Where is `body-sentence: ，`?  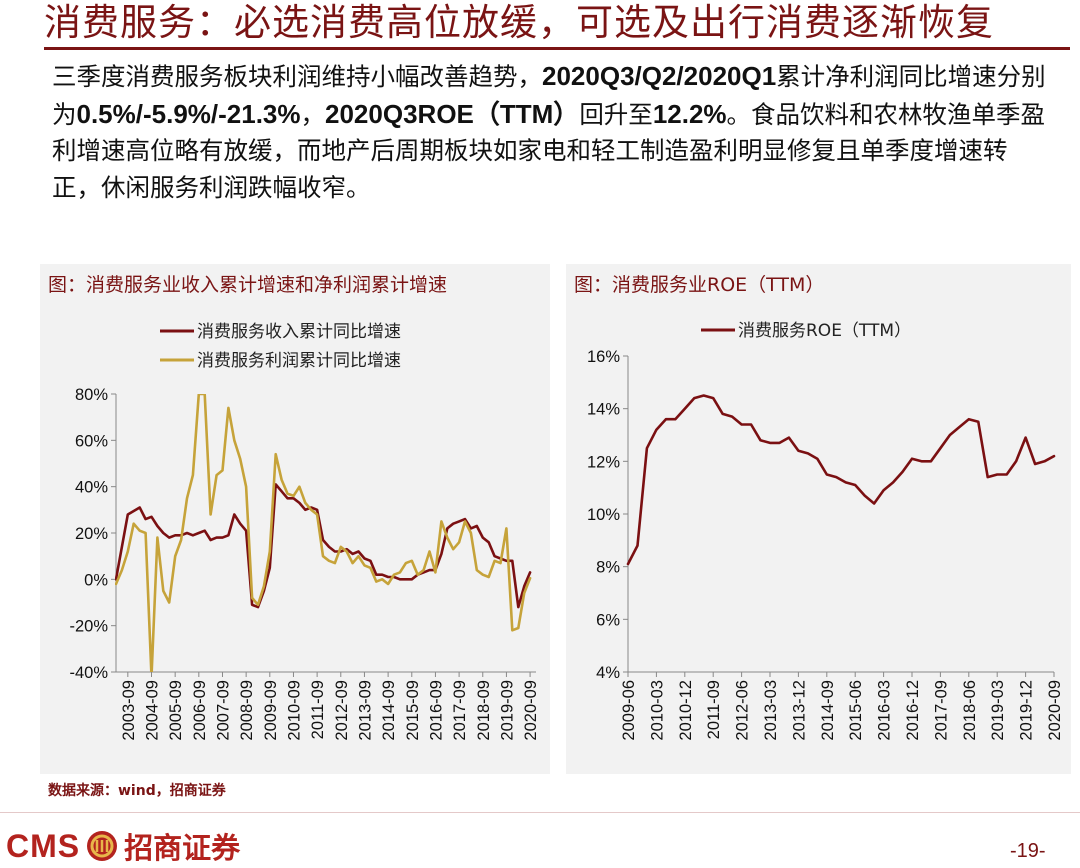
body-sentence: ， is located at coordinates (313, 114).